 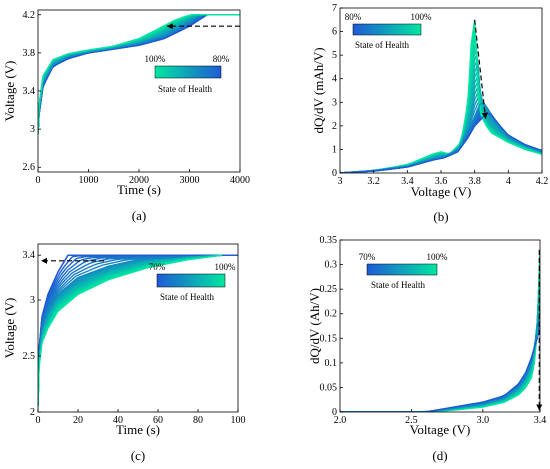 What do you see at coordinates (139, 180) in the screenshot?
I see `x-tick-label: 2000` at bounding box center [139, 180].